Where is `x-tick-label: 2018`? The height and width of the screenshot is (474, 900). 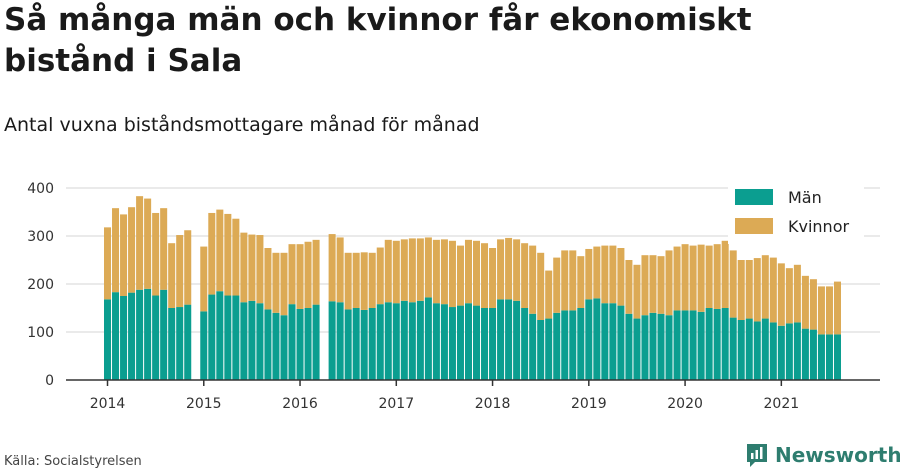 x-tick-label: 2018 is located at coordinates (493, 404).